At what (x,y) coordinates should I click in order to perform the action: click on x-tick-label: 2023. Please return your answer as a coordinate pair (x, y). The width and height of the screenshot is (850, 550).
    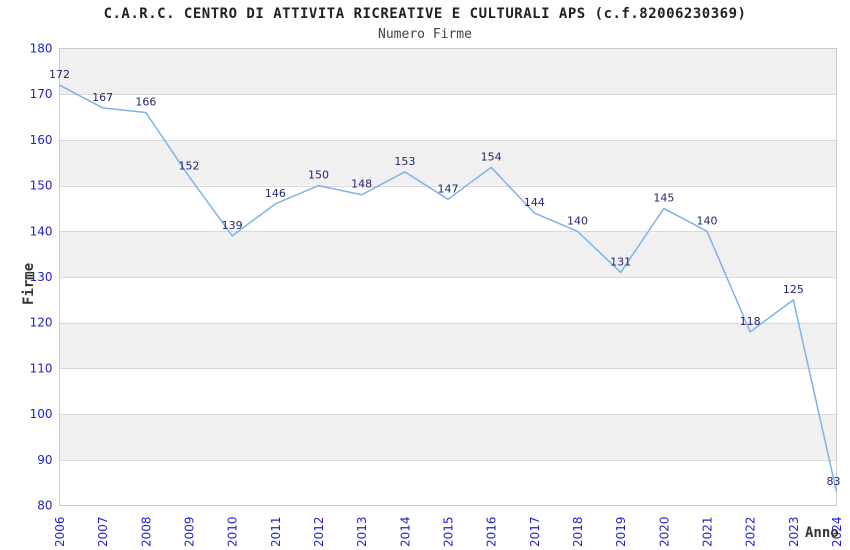
    Looking at the image, I should click on (794, 531).